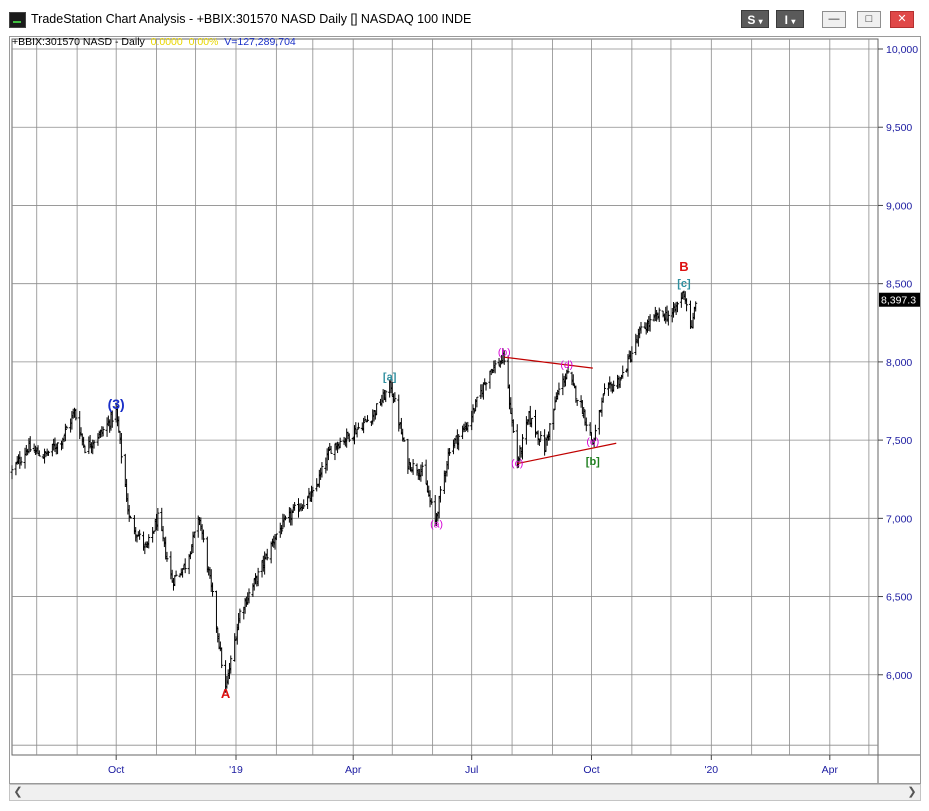  What do you see at coordinates (560, 410) in the screenshot?
I see `triangle-trendlines` at bounding box center [560, 410].